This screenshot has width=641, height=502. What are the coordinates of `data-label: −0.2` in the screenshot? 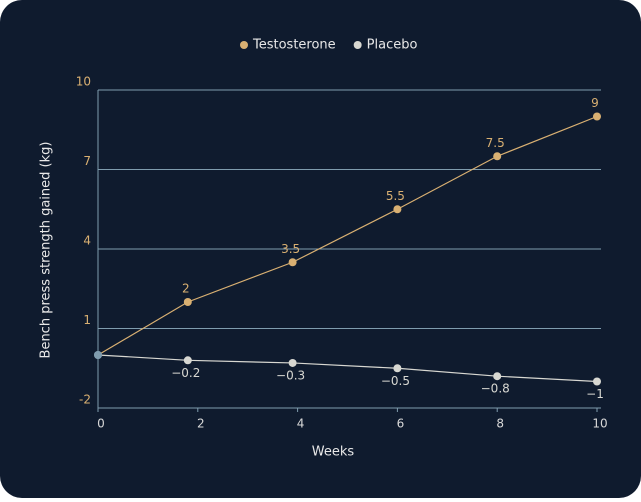 It's located at (185, 373).